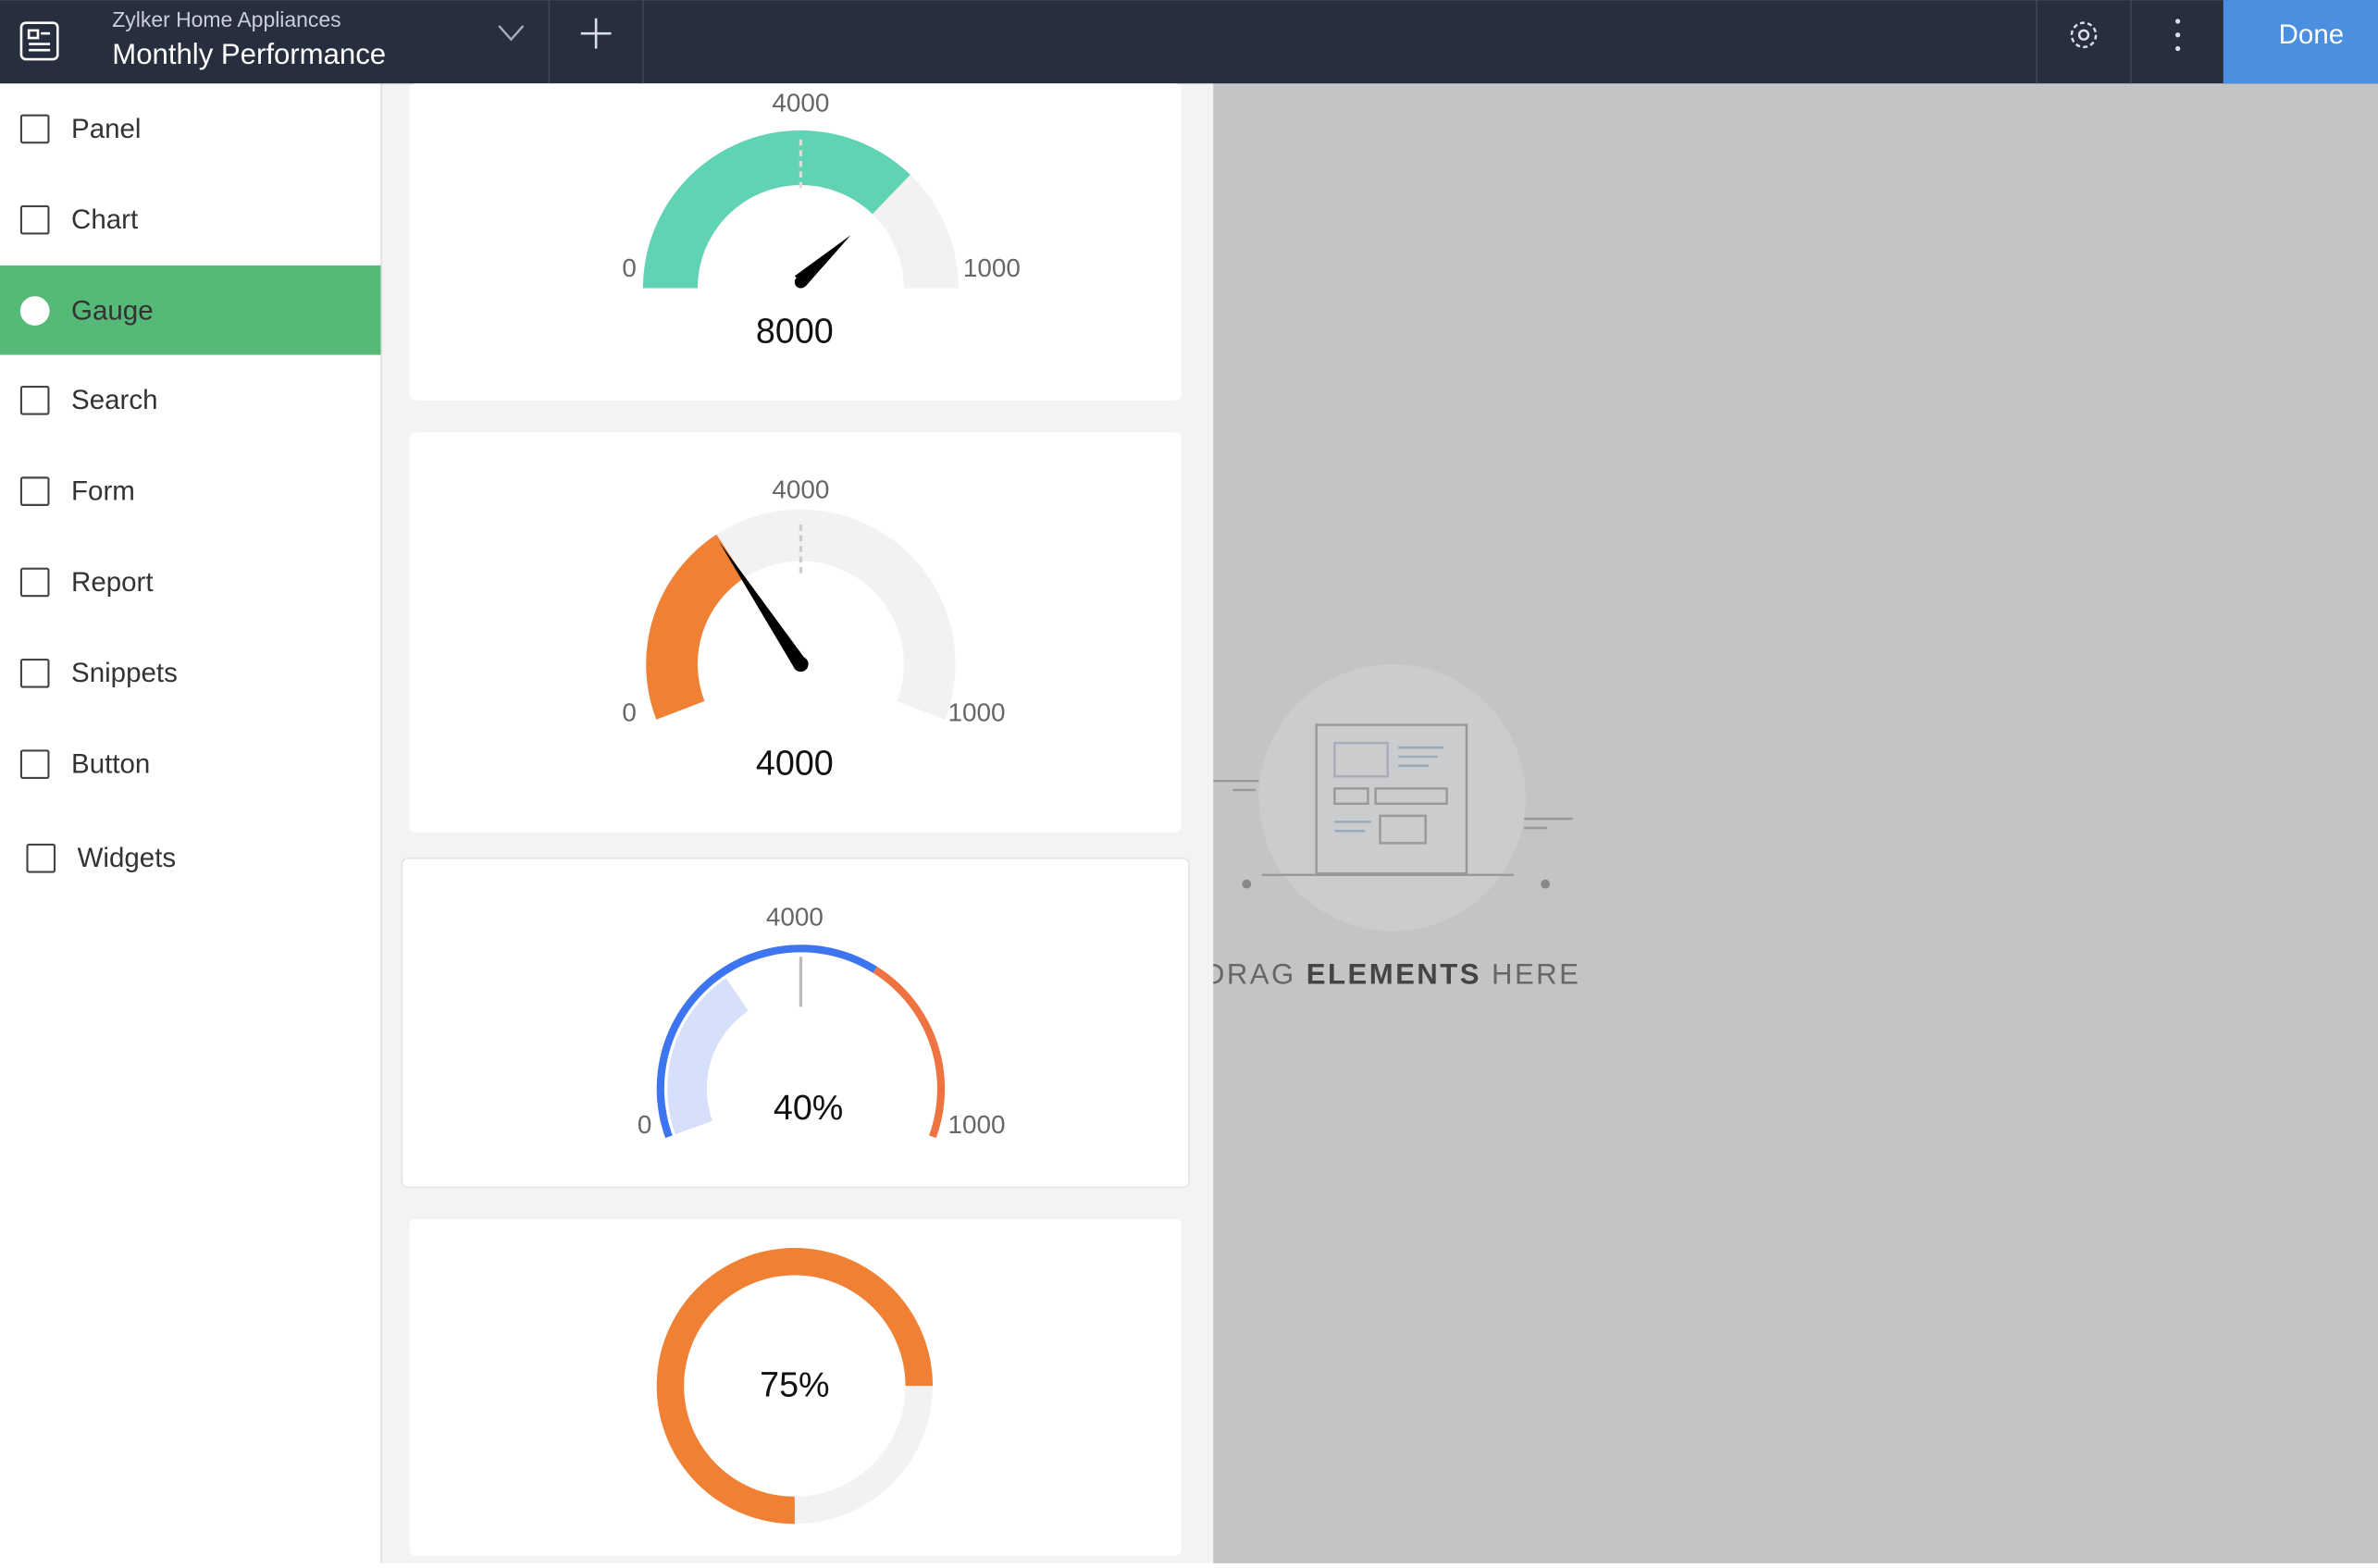 Image resolution: width=2378 pixels, height=1568 pixels. I want to click on gauge-value: 4000, so click(795, 763).